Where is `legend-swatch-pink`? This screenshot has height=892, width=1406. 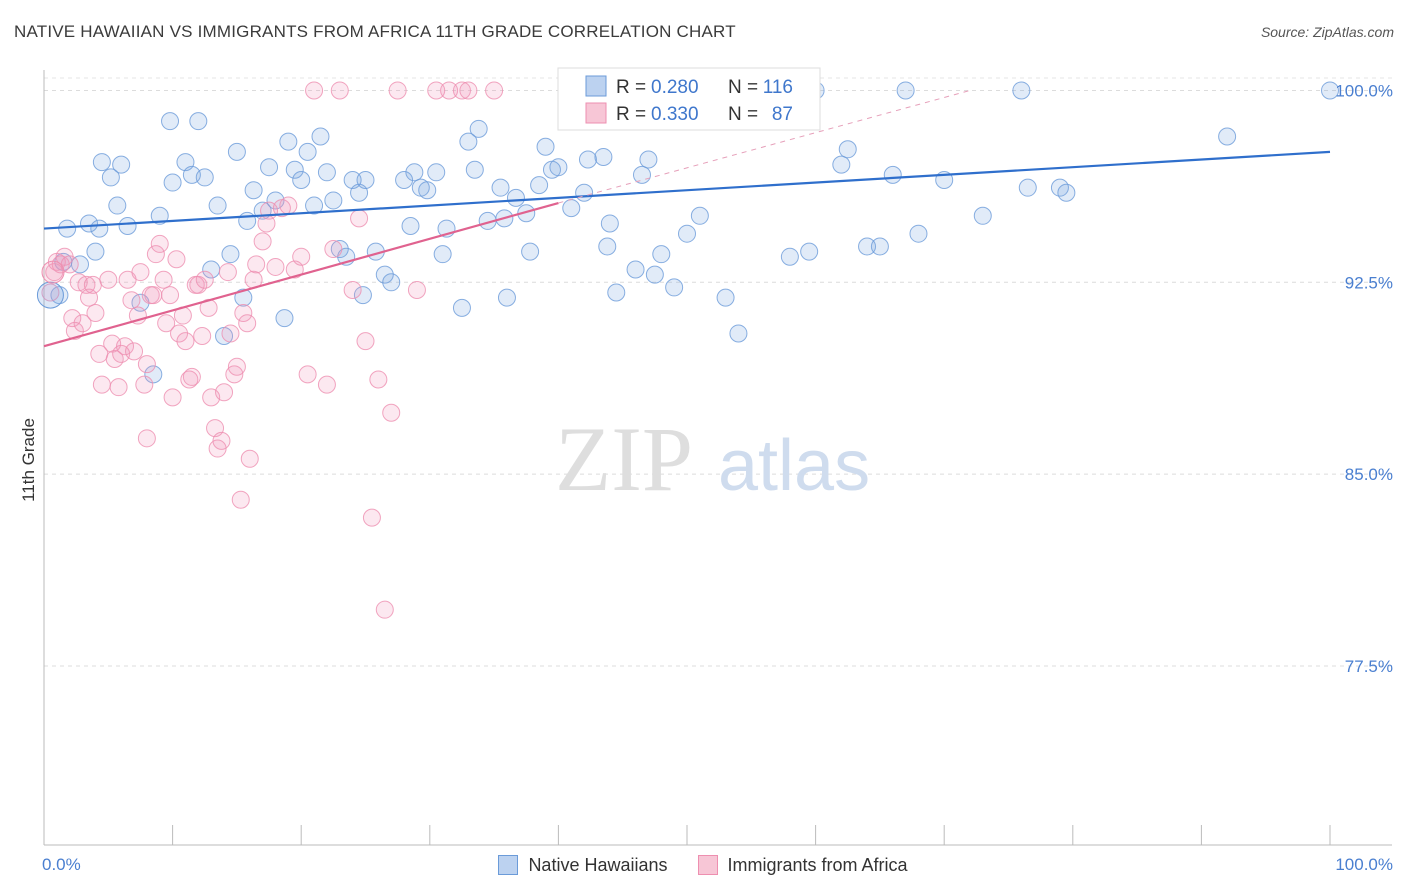 legend-swatch-pink is located at coordinates (707, 865).